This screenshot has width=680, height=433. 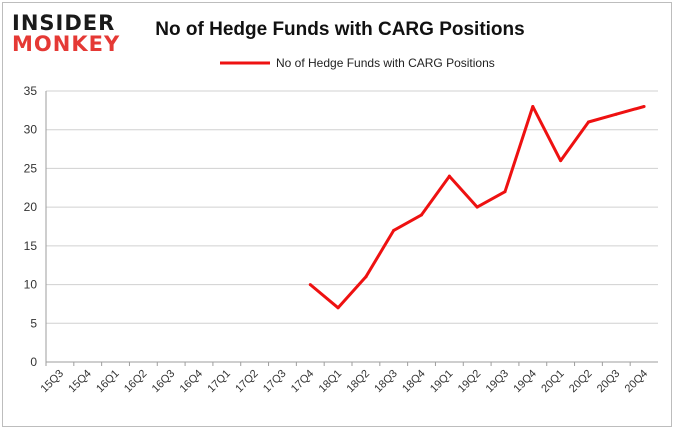 I want to click on x-tick-label: 18Q3, so click(x=386, y=382).